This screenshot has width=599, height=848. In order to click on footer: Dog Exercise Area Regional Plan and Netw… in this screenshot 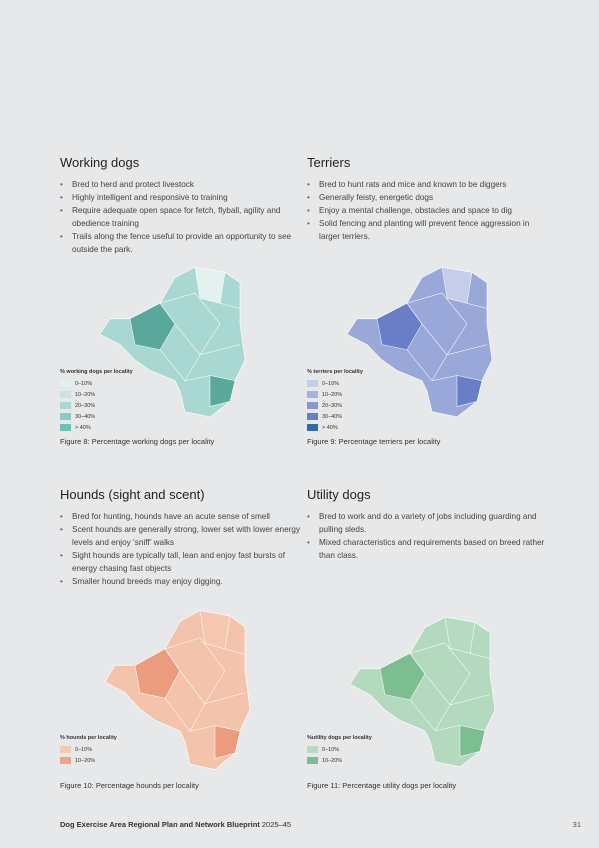, I will do `click(175, 824)`.